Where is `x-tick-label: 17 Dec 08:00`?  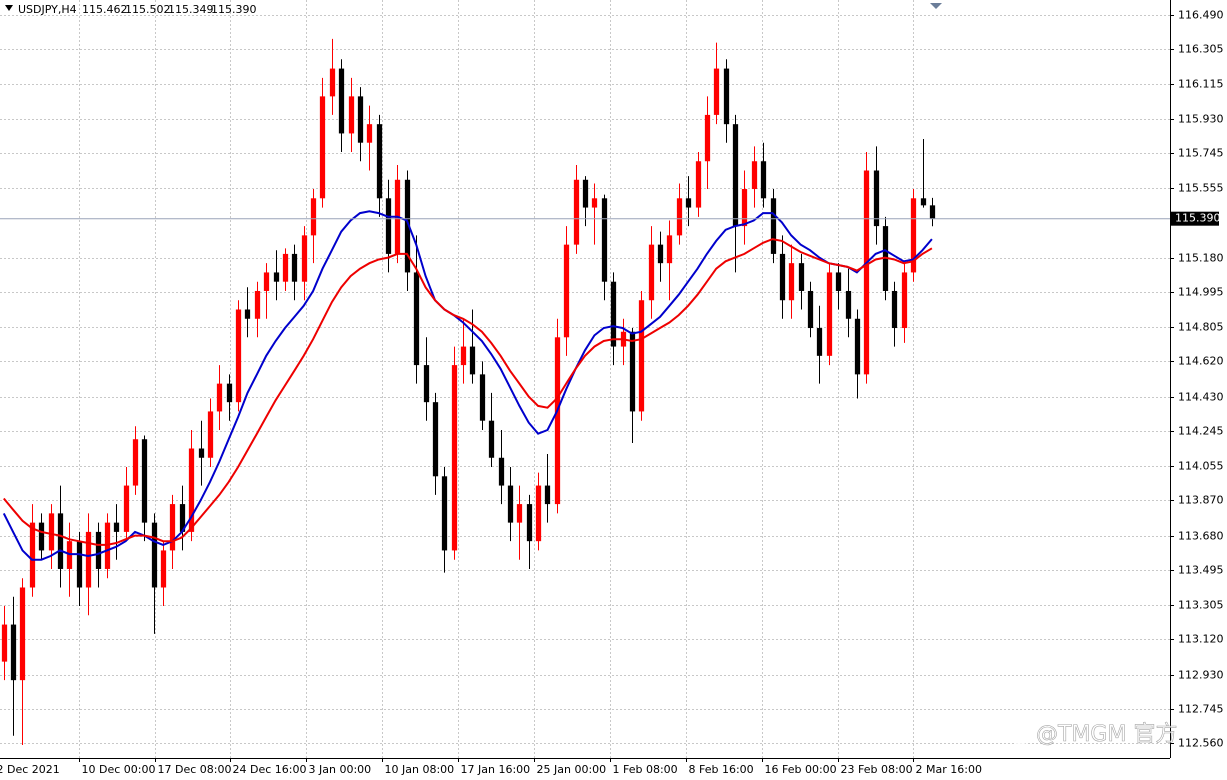 x-tick-label: 17 Dec 08:00 is located at coordinates (195, 769).